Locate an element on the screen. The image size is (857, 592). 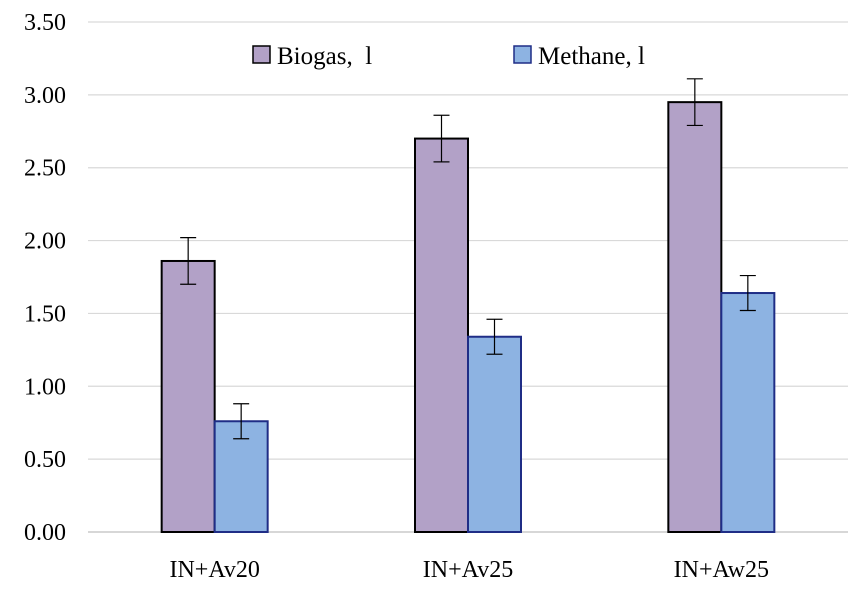
legend-swatch-biogas is located at coordinates (261, 54).